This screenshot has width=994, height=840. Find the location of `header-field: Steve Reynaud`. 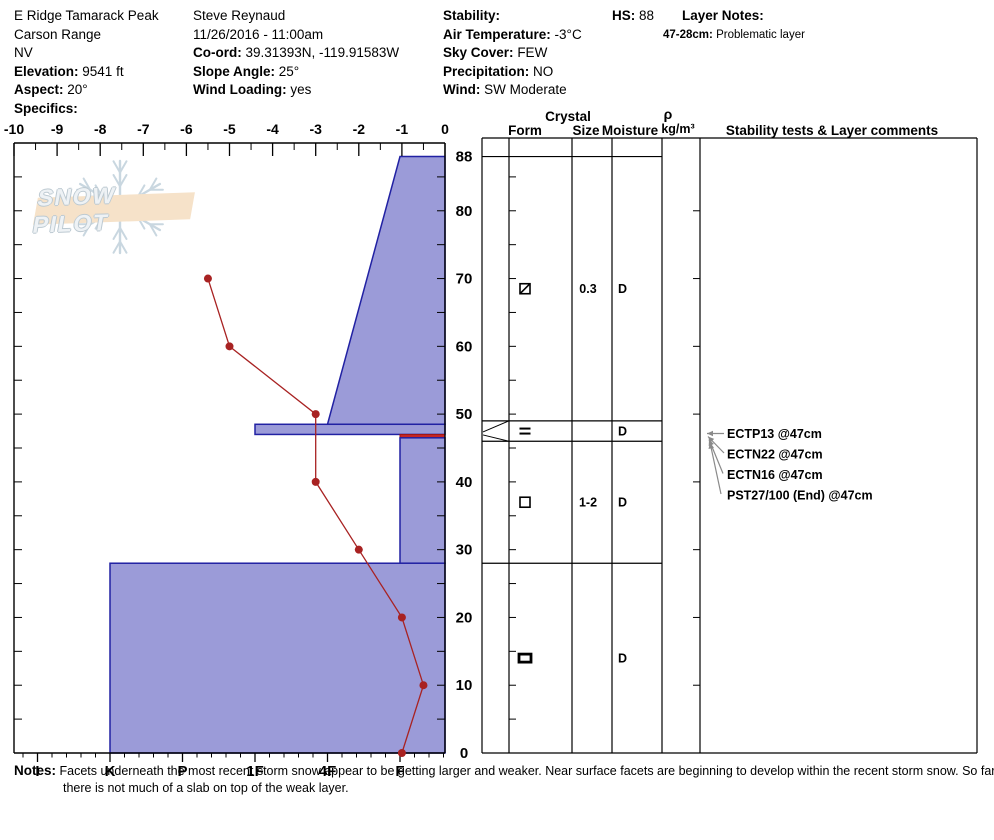

header-field: Steve Reynaud is located at coordinates (296, 16).